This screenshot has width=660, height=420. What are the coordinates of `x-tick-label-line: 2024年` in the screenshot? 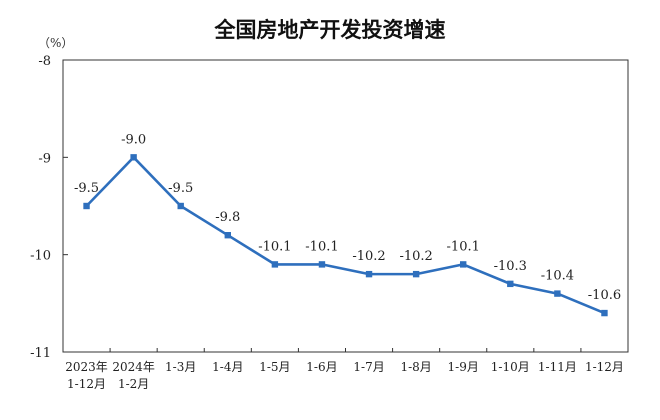 It's located at (133, 367).